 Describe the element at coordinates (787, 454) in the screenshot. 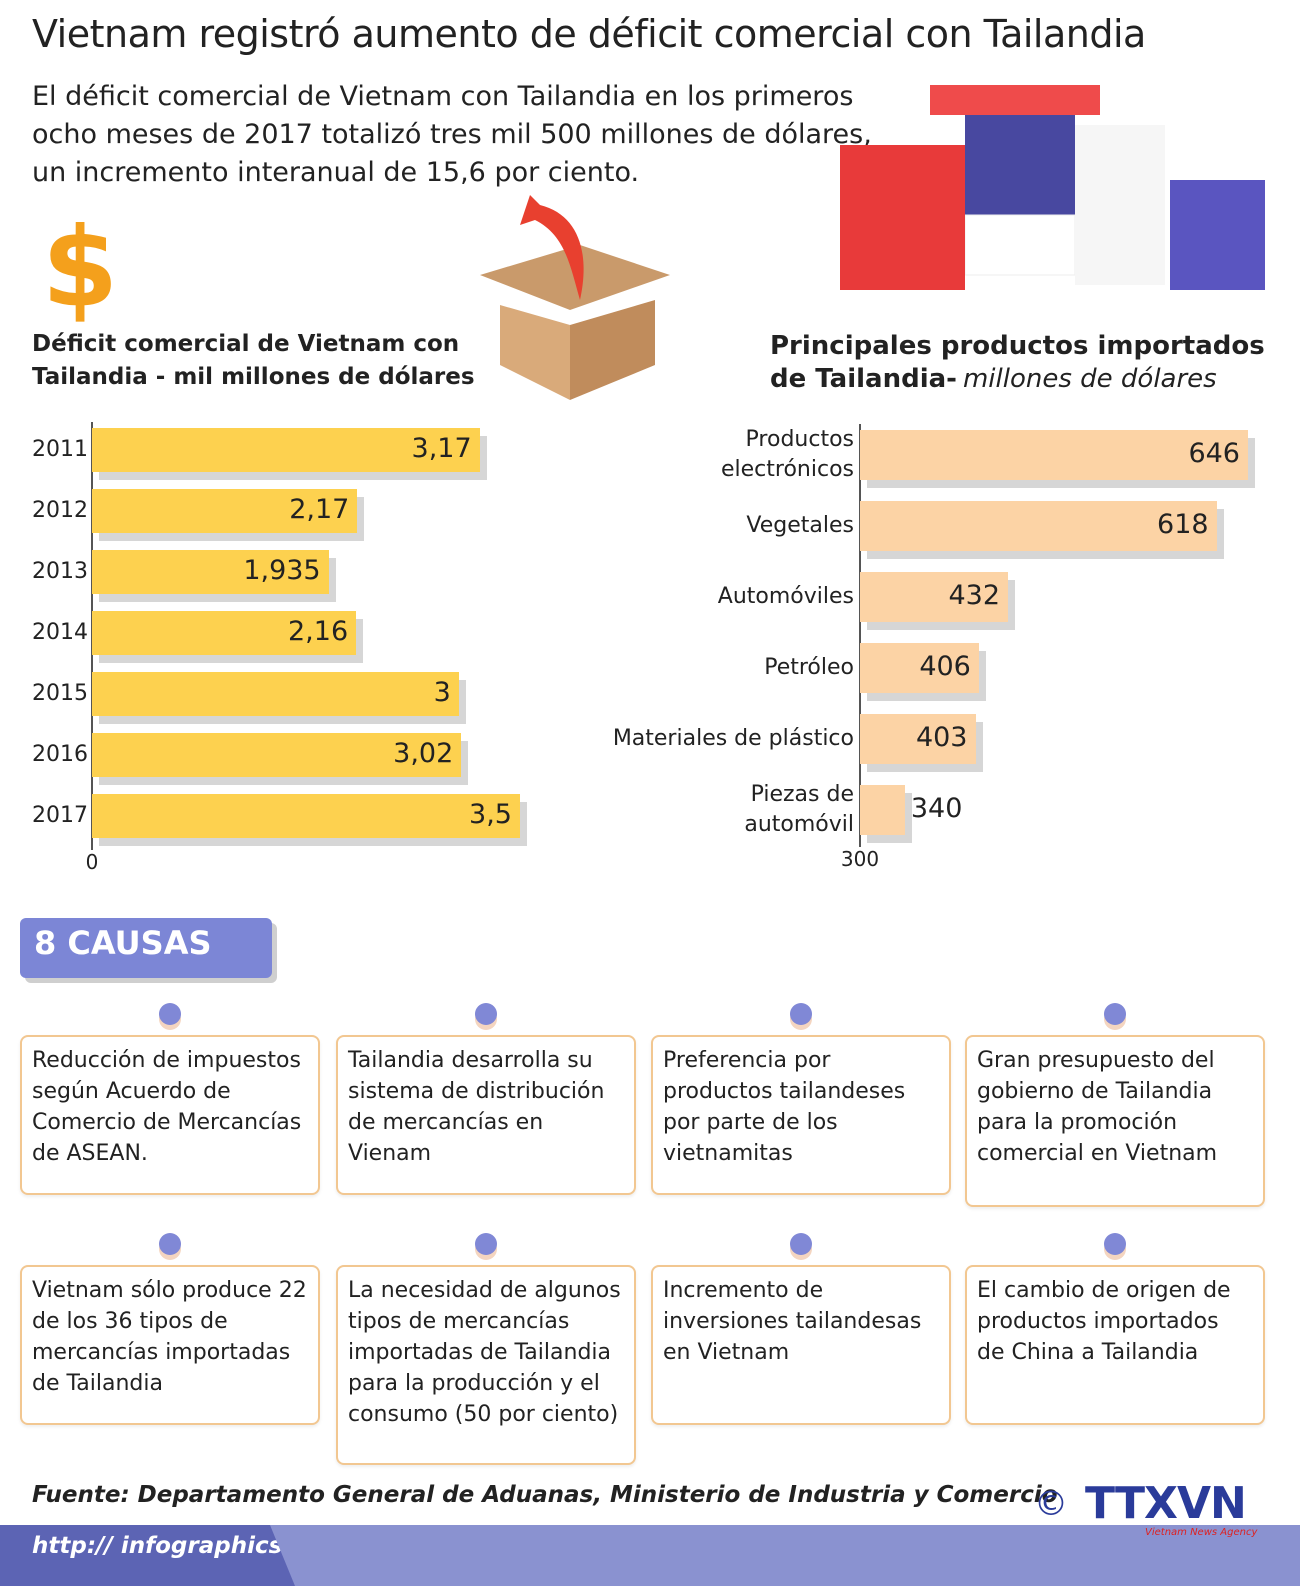

I see `category-label: Productos electrónicos` at that location.